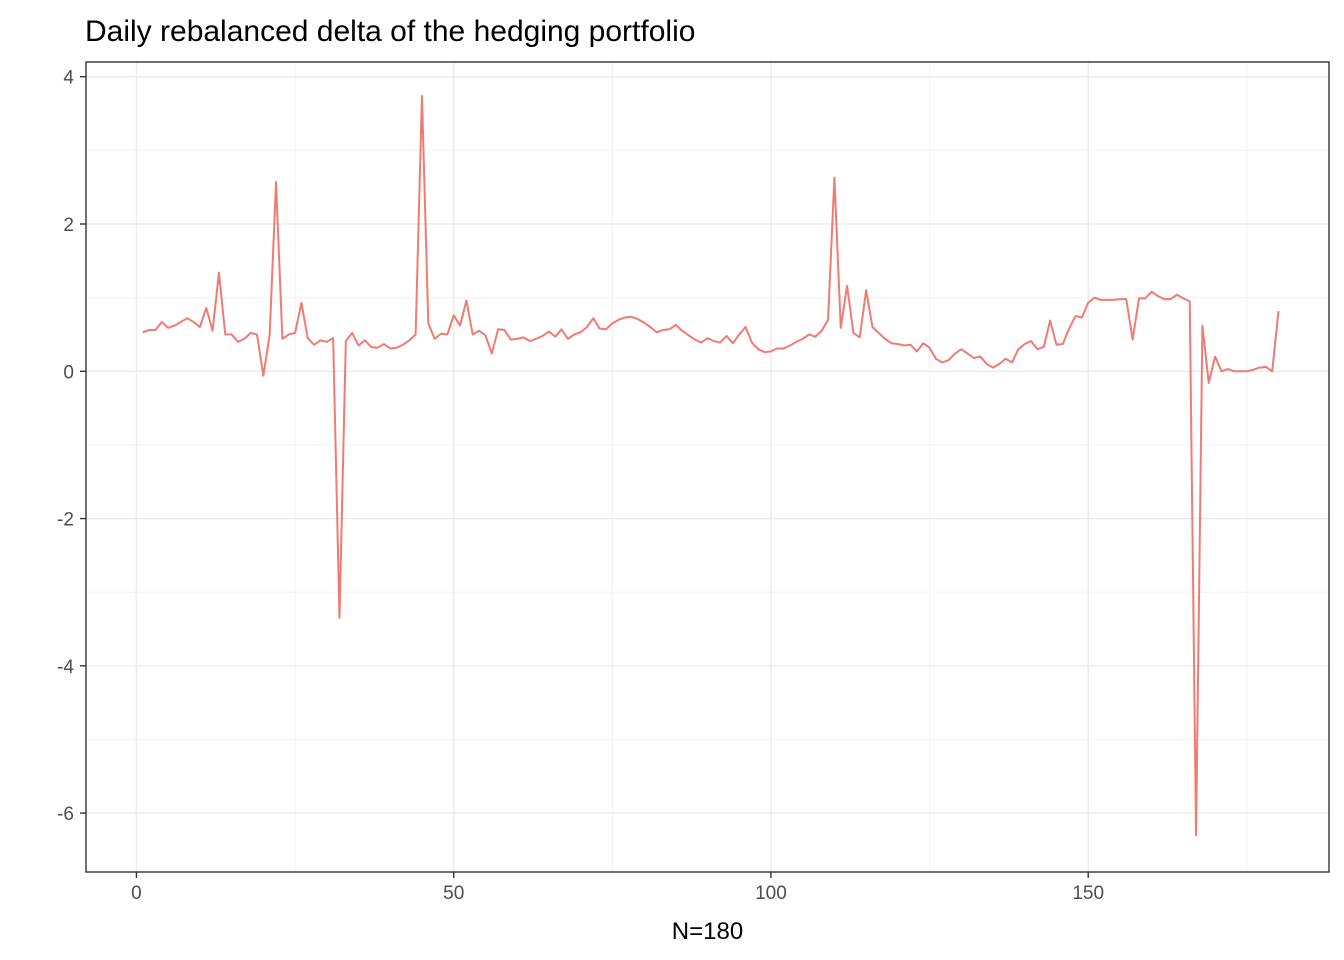 This screenshot has width=1344, height=960. What do you see at coordinates (68, 372) in the screenshot?
I see `y-tick-label: 0` at bounding box center [68, 372].